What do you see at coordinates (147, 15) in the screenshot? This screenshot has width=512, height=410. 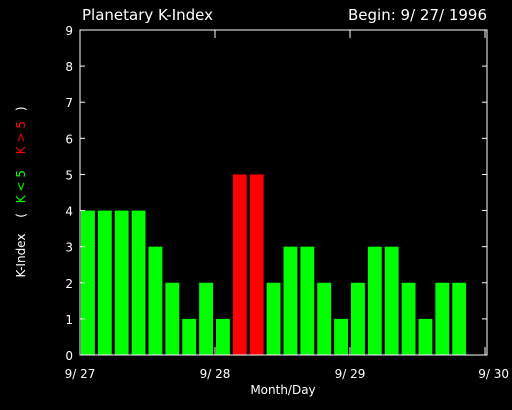 I see `chart-title: Planetary K-Index` at bounding box center [147, 15].